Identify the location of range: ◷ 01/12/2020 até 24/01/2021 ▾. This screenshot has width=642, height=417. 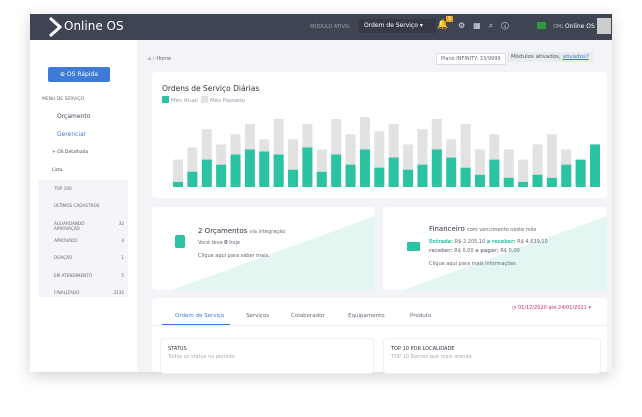
(551, 308).